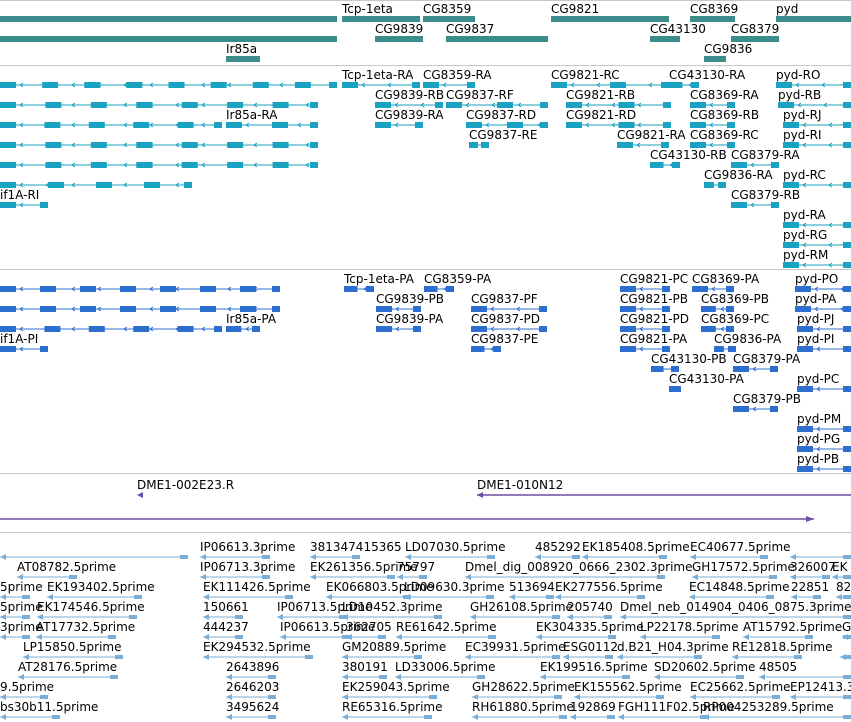 This screenshot has height=722, width=851. What do you see at coordinates (689, 630) in the screenshot?
I see `ests-feature: LP22178.5prime` at bounding box center [689, 630].